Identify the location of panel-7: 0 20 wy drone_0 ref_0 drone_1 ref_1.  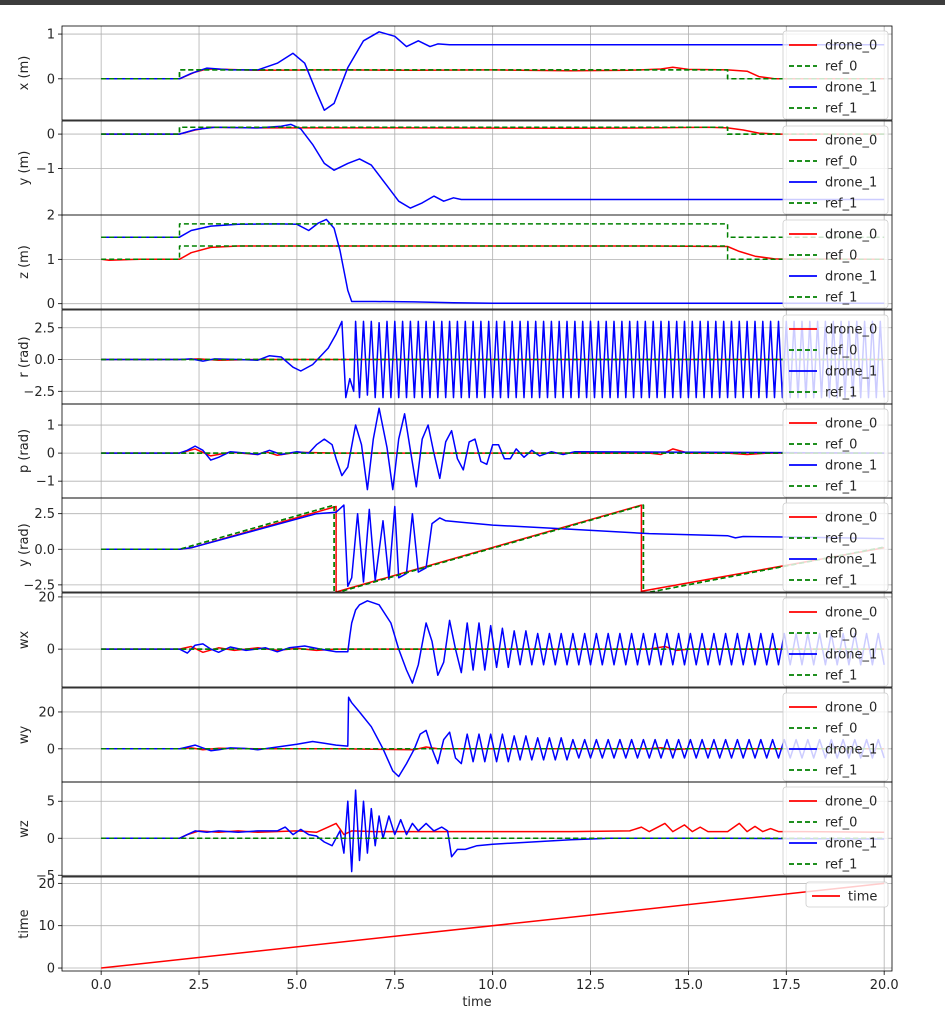
(455, 735).